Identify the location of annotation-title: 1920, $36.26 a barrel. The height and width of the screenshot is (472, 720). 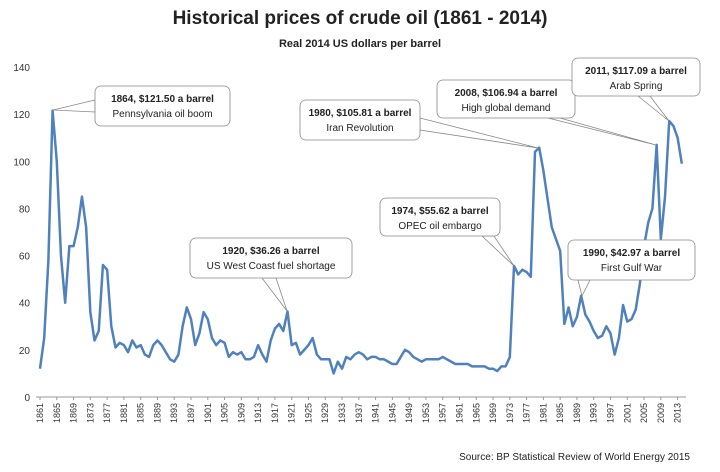
(271, 251).